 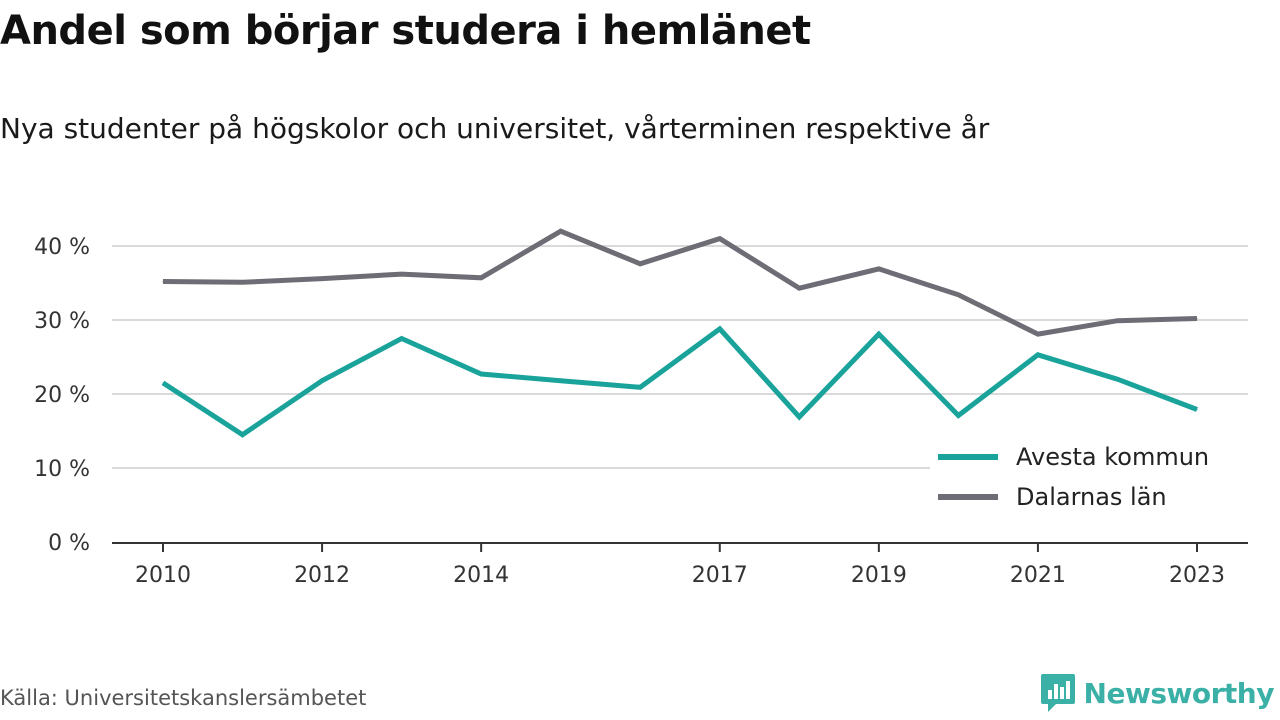 I want to click on x-tick-label: 2023, so click(x=1197, y=575).